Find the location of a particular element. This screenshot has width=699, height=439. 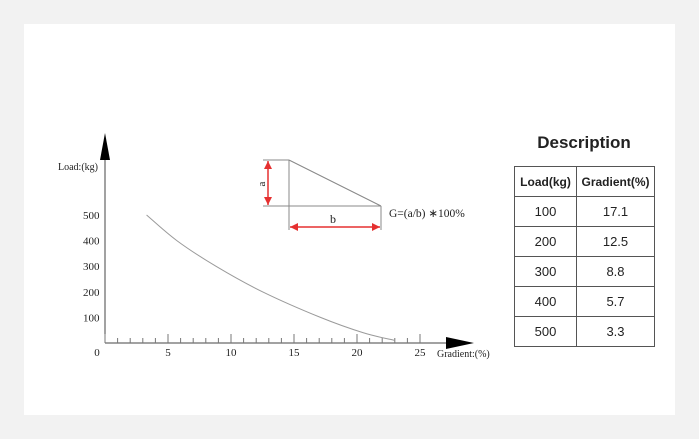

description-title: Description is located at coordinates (584, 142).